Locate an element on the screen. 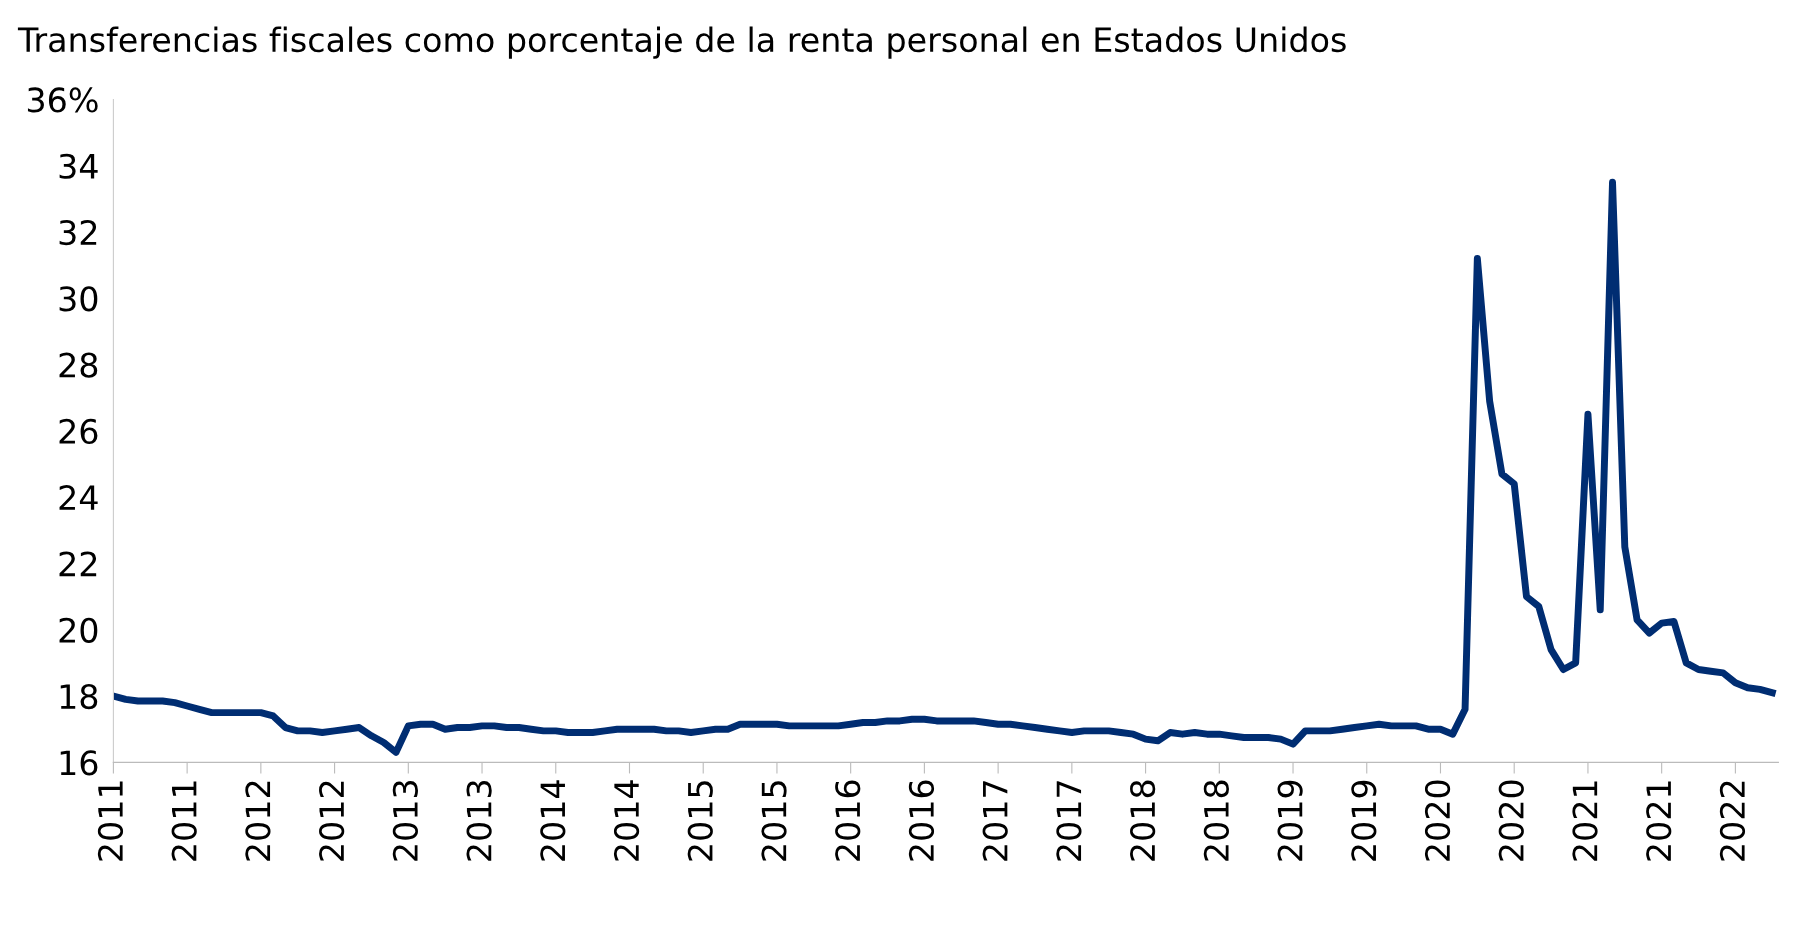 Image resolution: width=1800 pixels, height=947 pixels. chart-title: Transferencias fiscales como porcentaje de la renta personal en Estados Unidos is located at coordinates (681, 42).